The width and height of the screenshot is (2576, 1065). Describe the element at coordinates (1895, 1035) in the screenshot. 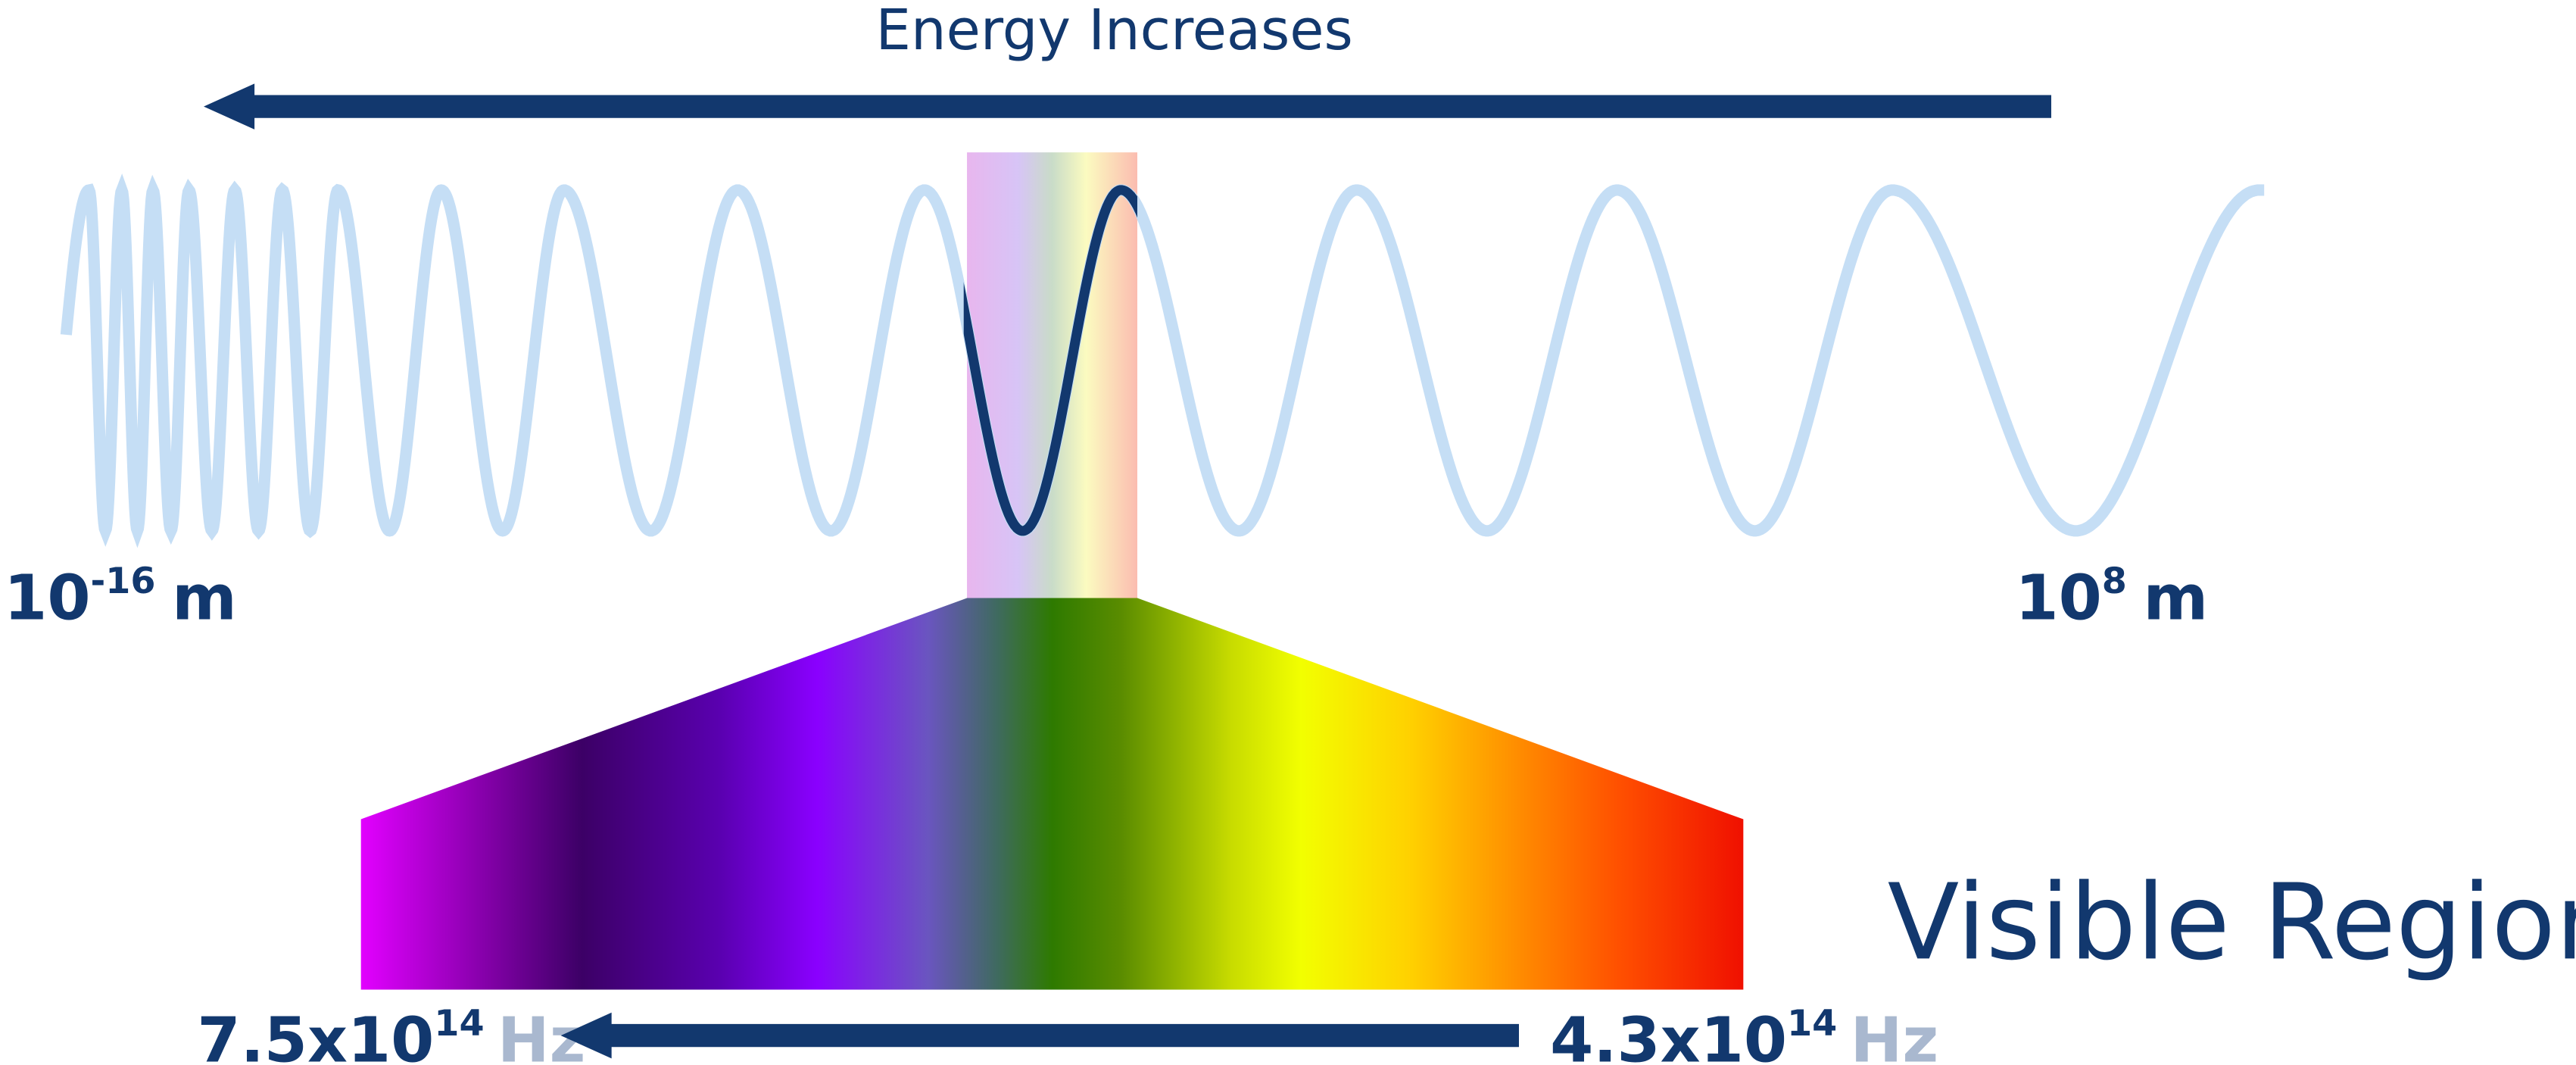

I see `label-part: Hz` at that location.